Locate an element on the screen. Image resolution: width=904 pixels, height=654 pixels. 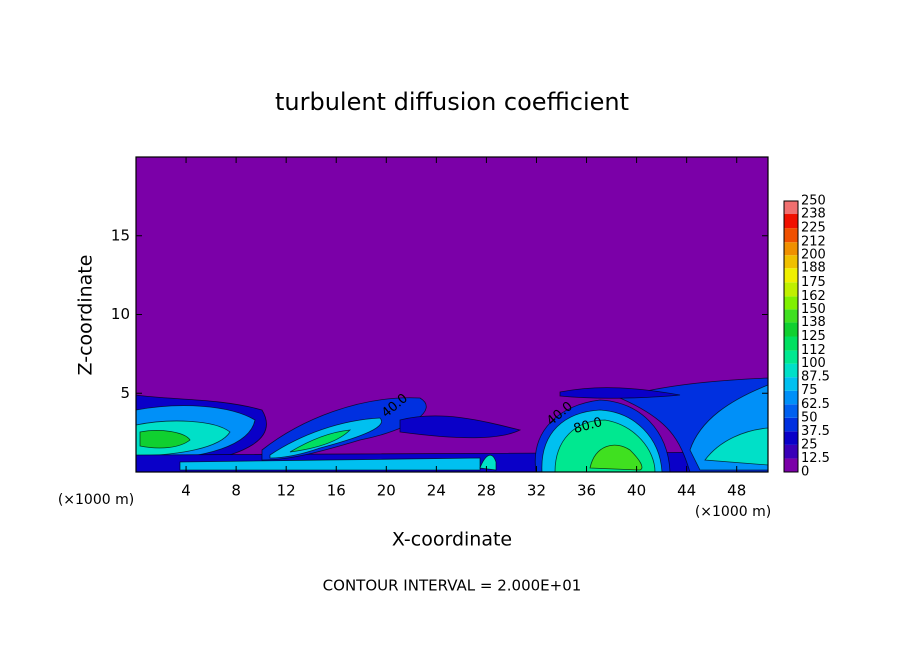
colorbar-label: 87.5 is located at coordinates (815, 377).